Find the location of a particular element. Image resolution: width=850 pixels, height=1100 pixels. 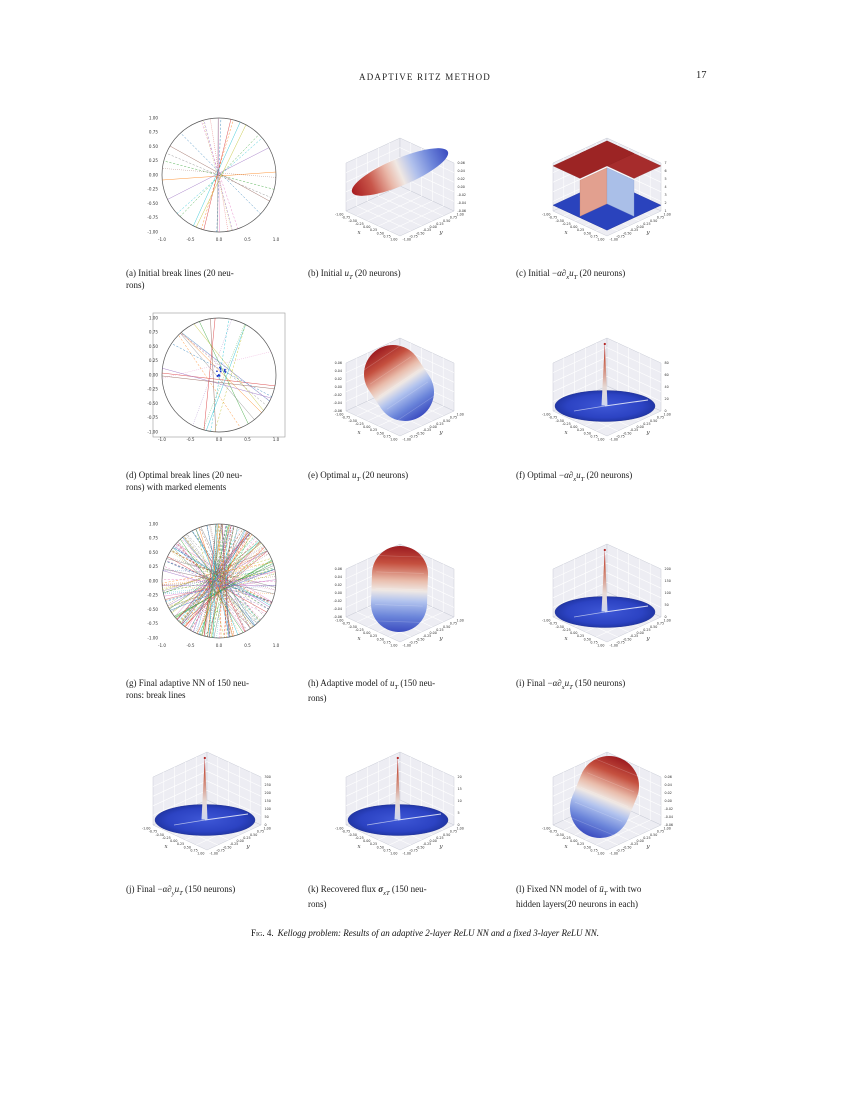

svg-text: -0.5 is located at coordinates (191, 239).